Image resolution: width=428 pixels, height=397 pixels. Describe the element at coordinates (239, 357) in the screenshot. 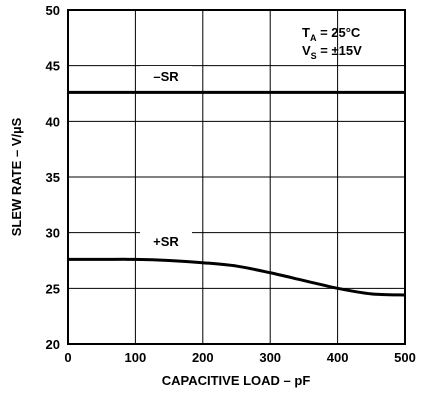

I see `x-axis-ticks: 0 100 200 300 400 500` at that location.